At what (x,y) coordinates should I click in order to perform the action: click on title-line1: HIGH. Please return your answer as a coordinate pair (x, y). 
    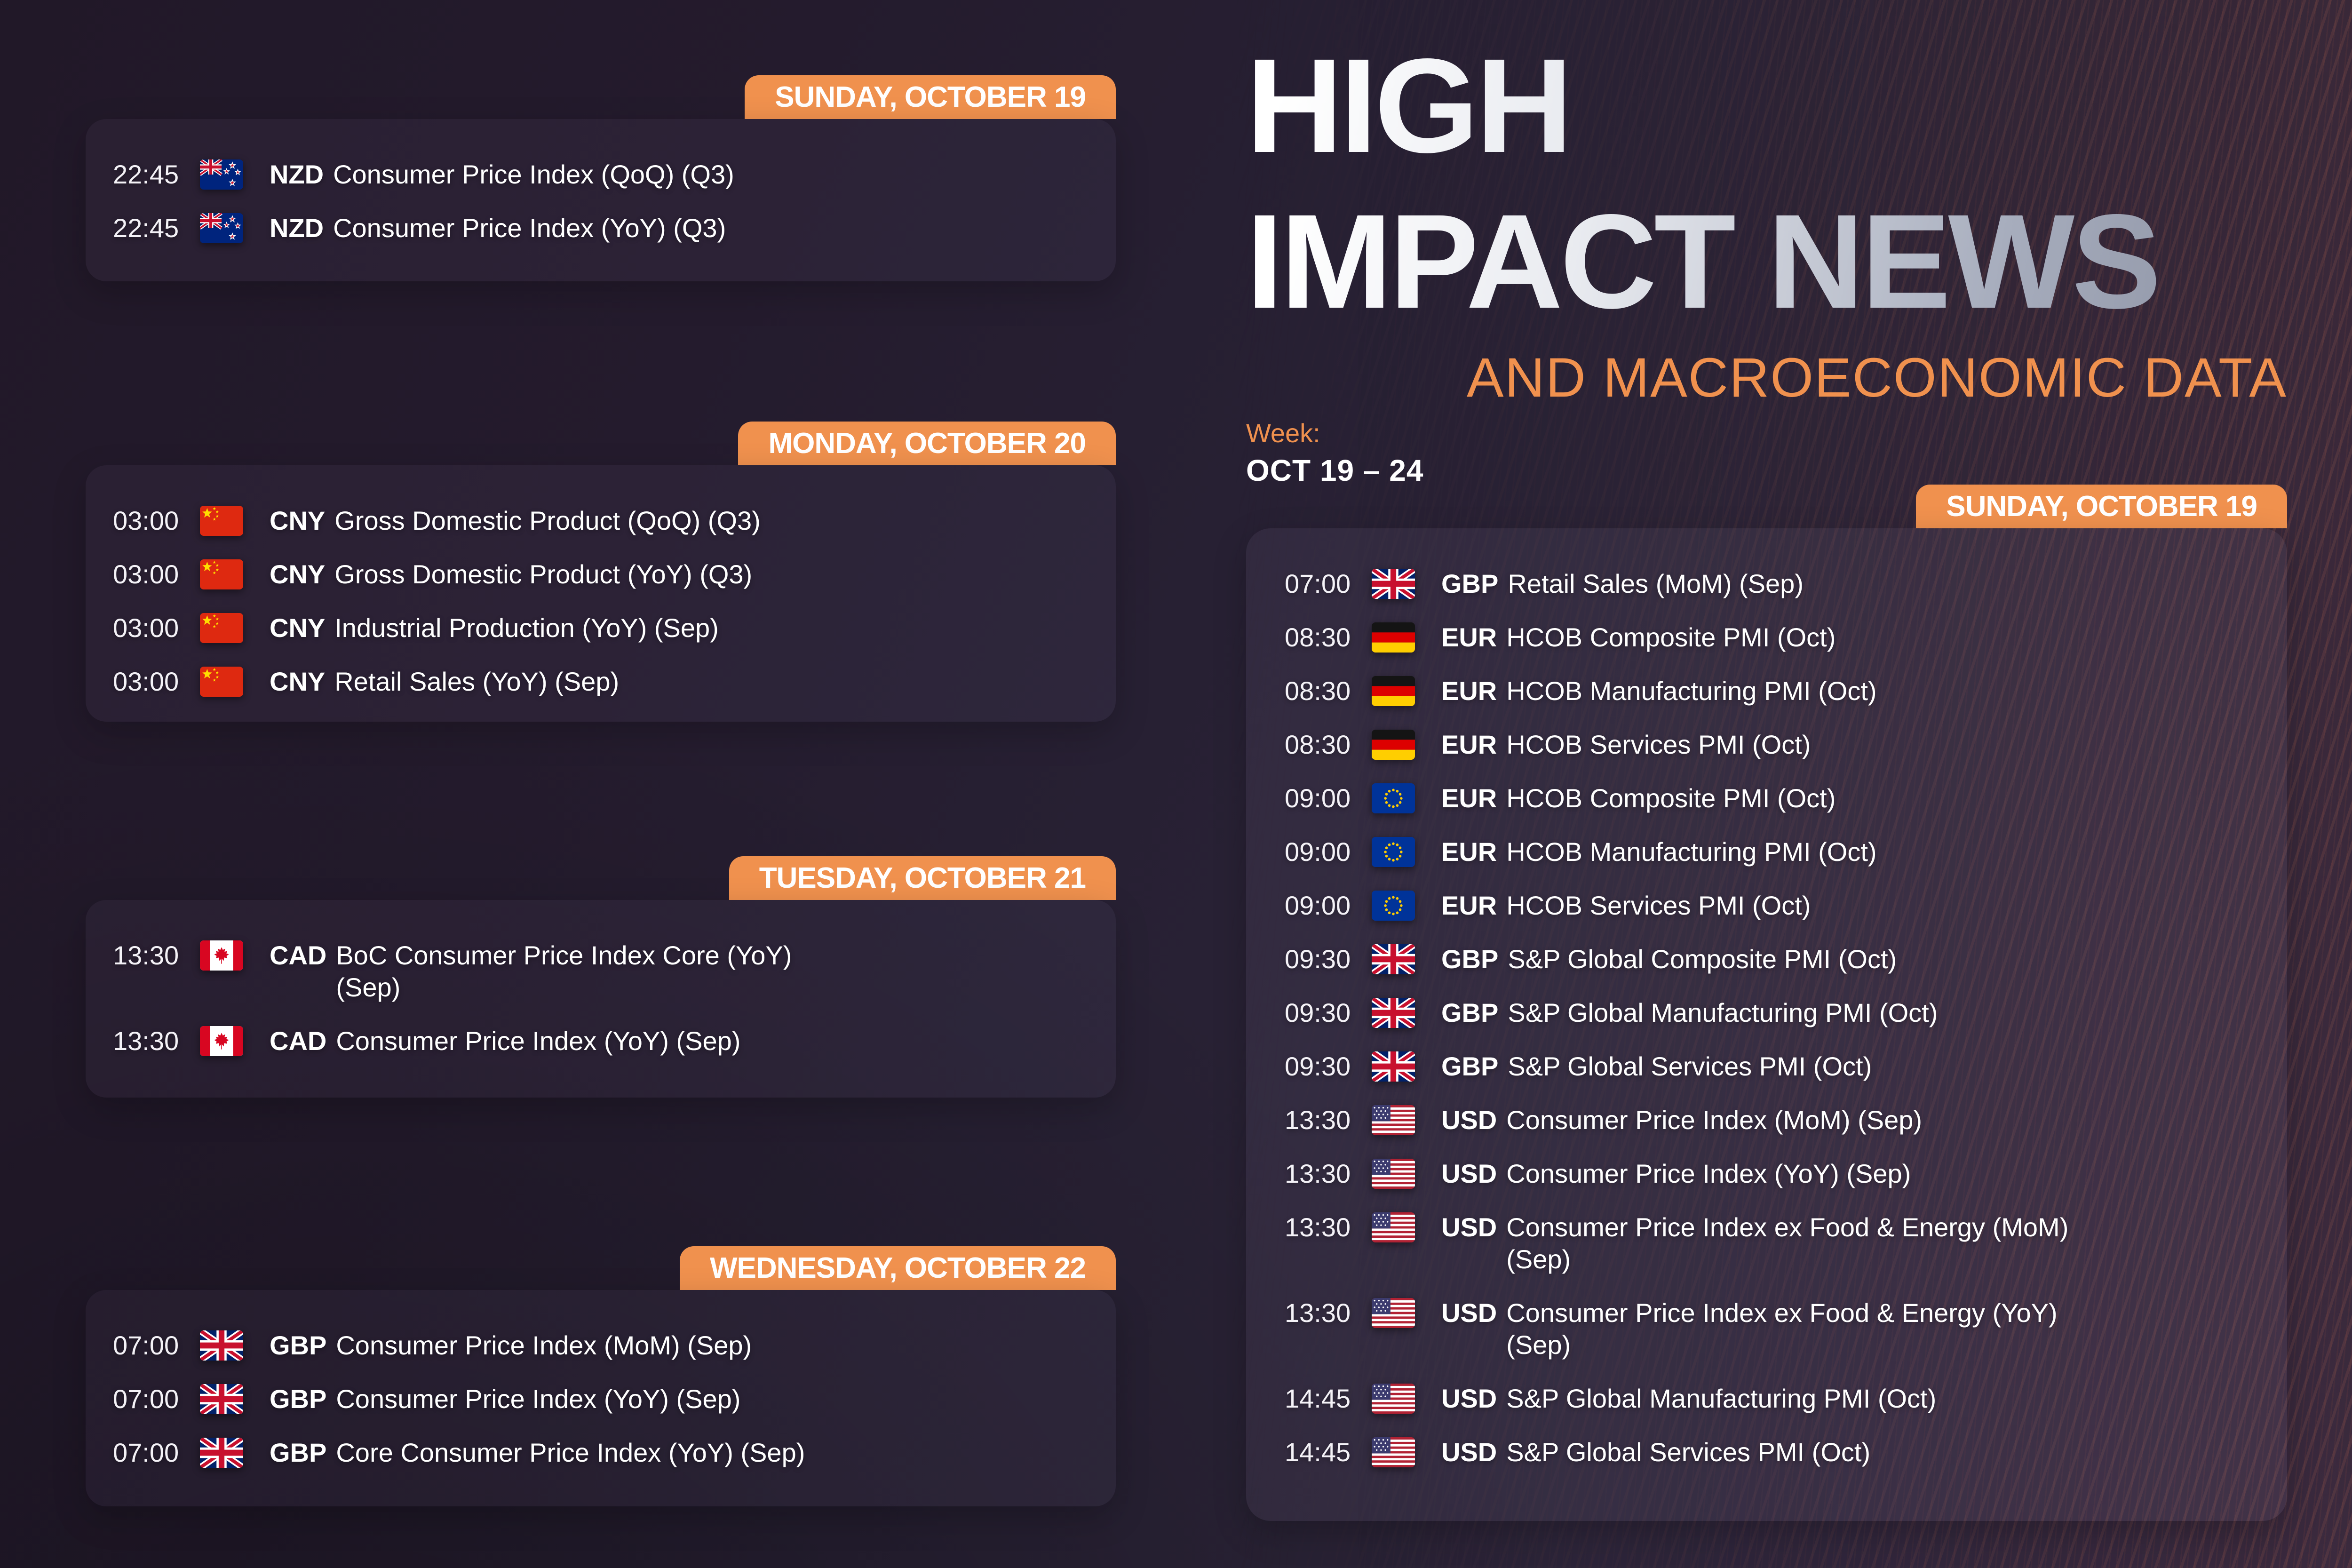
    Looking at the image, I should click on (1766, 106).